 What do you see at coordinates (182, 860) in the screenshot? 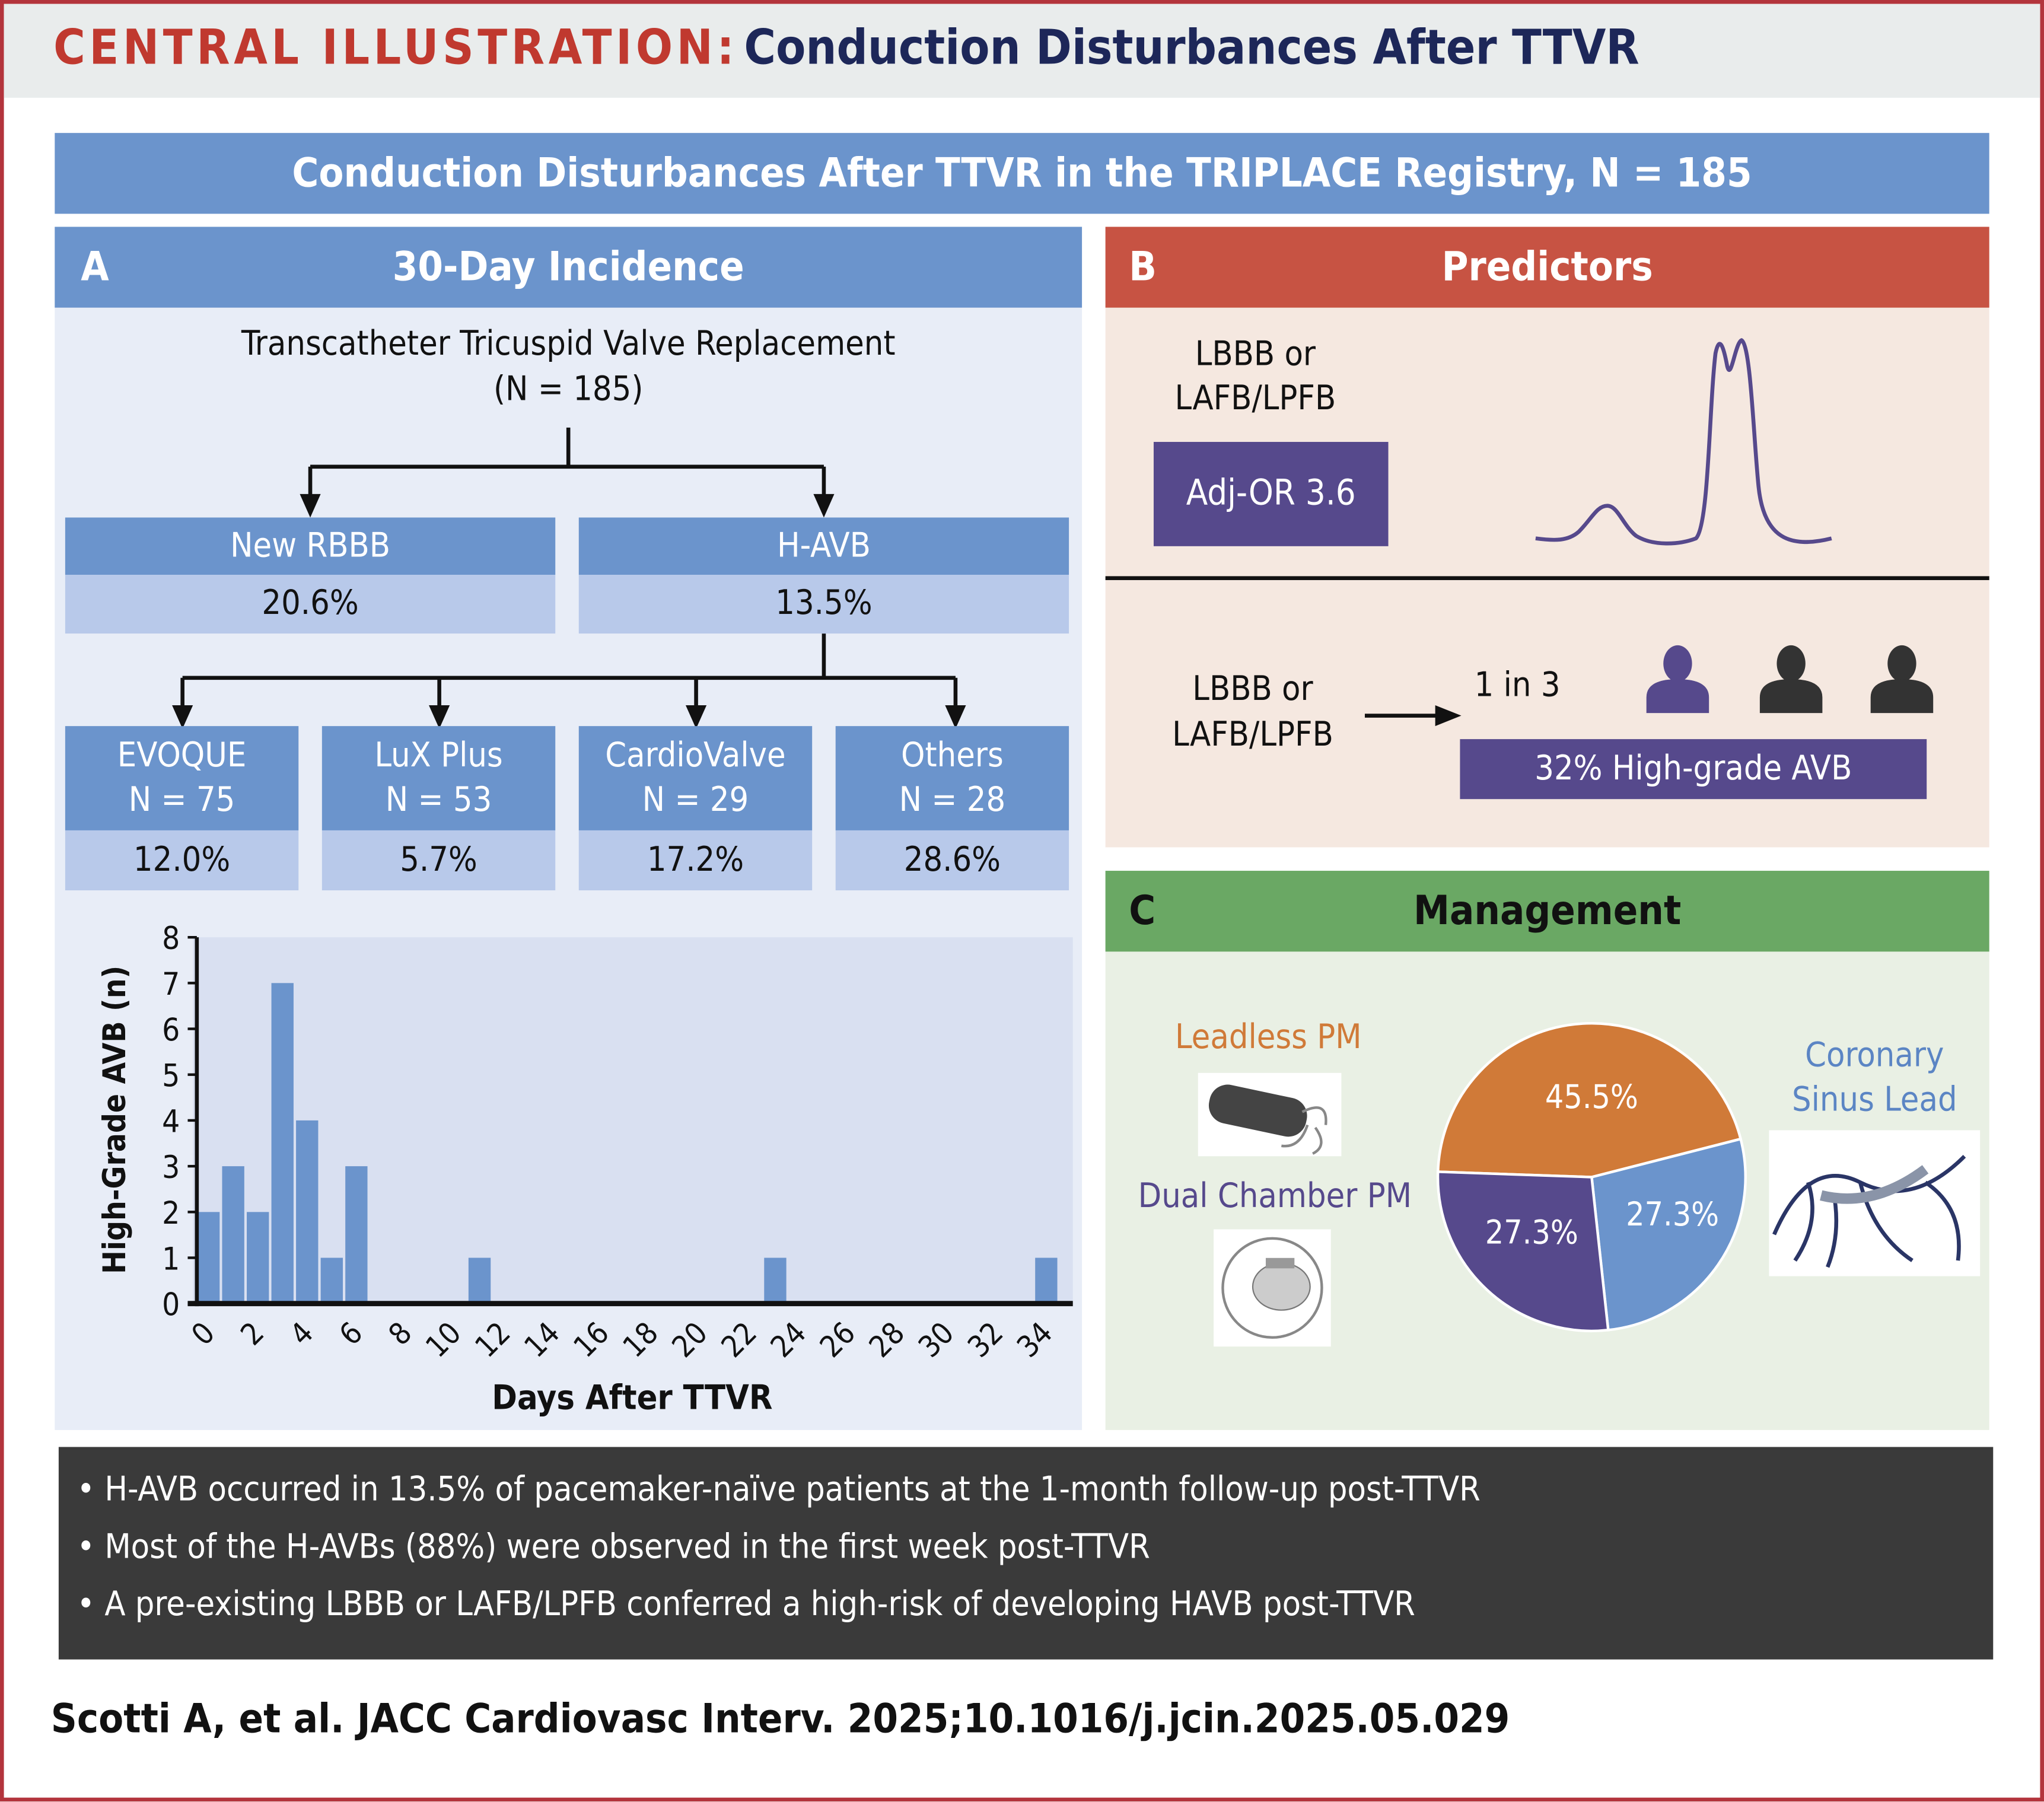
I see `valve-havb-rate: 12.0%` at bounding box center [182, 860].